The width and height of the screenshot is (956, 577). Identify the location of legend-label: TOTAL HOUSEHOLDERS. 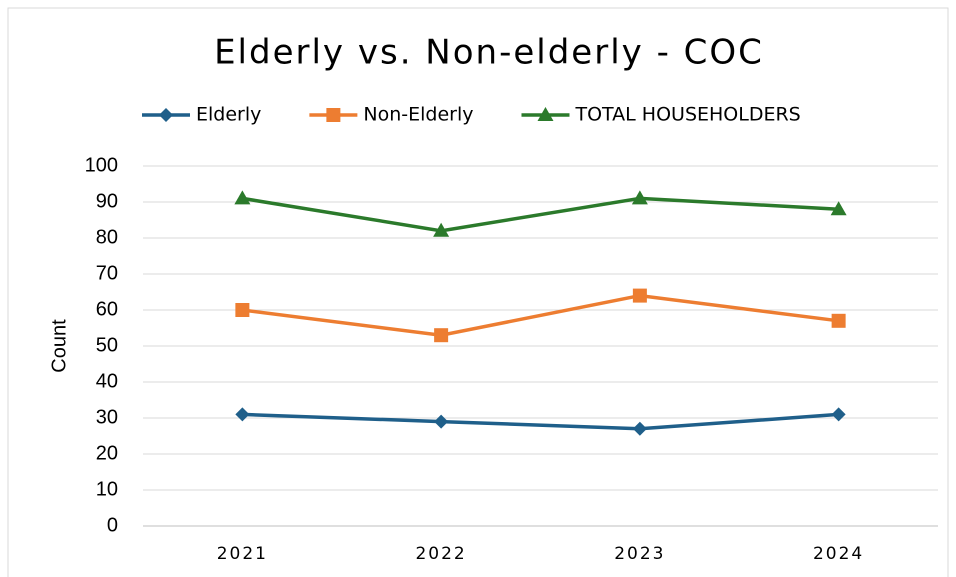
(687, 115).